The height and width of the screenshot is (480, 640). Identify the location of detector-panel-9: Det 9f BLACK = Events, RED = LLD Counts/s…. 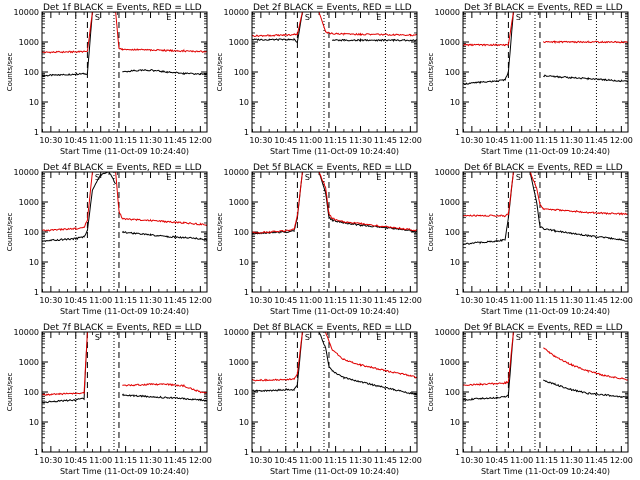
(530, 399).